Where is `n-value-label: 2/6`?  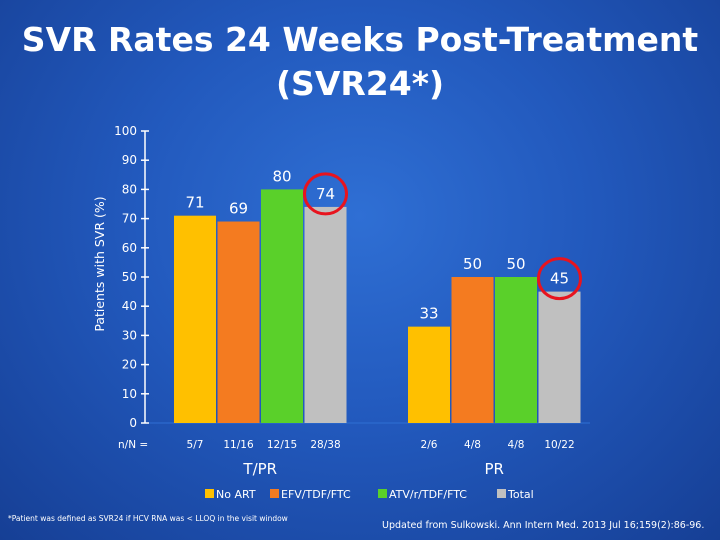
n-value-label: 2/6 is located at coordinates (429, 445).